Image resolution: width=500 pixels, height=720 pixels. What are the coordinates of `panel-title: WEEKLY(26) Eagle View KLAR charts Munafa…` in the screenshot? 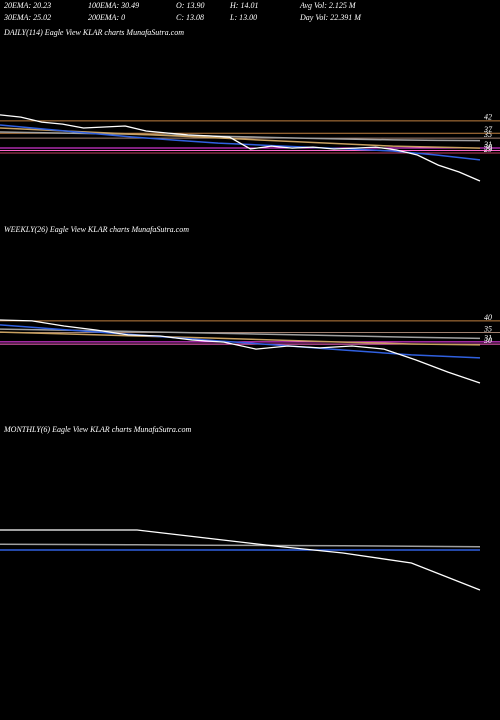 It's located at (96, 229).